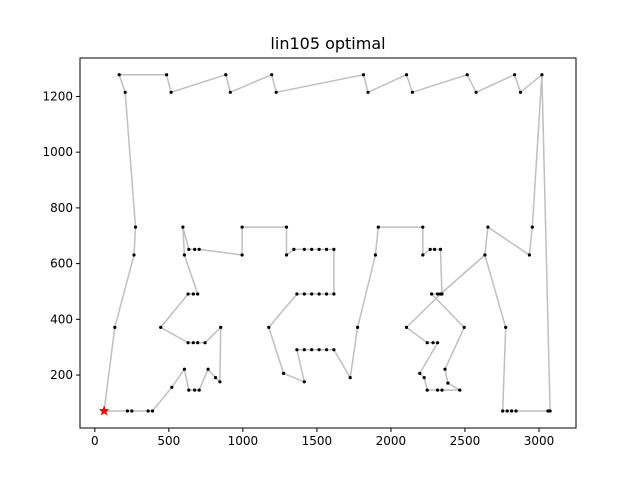 This screenshot has width=640, height=480. I want to click on x-axis: 0 500 1000 1500 2000 2500 3000, so click(322, 438).